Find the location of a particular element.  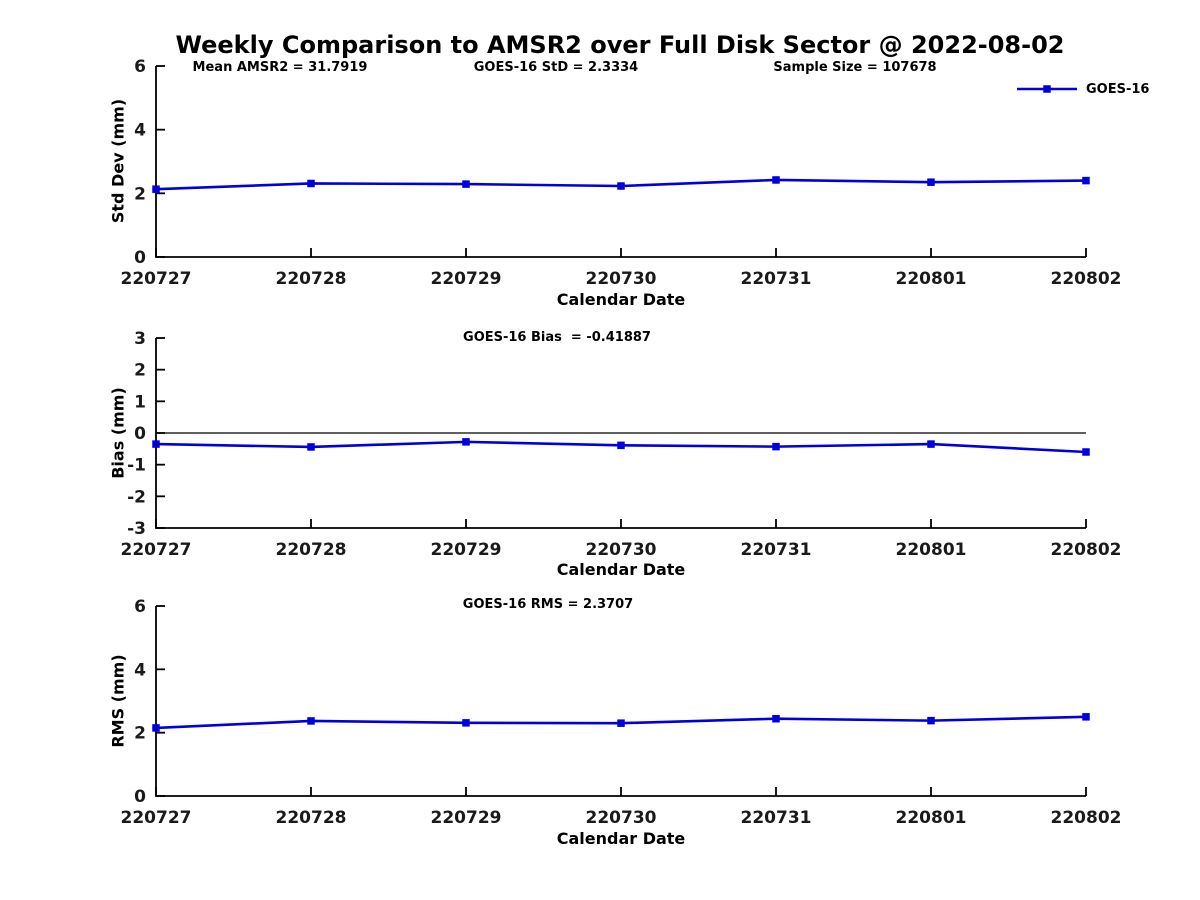

y-tick-label: 1 is located at coordinates (140, 402).